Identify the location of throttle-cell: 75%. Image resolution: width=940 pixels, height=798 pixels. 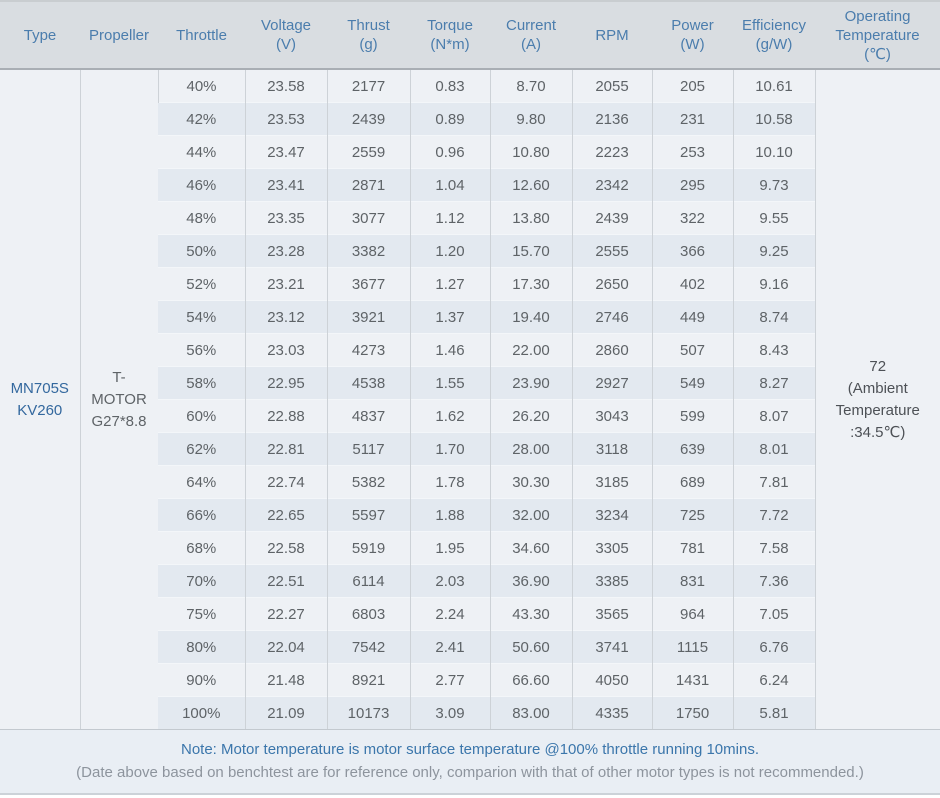
(201, 614).